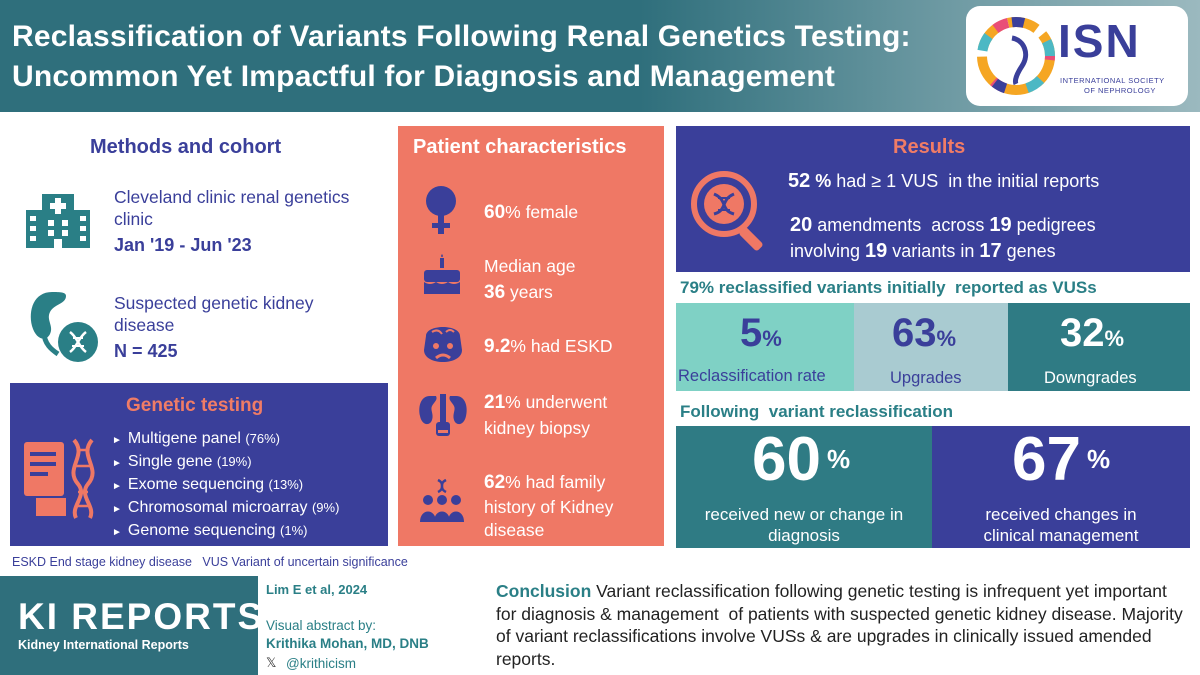 The width and height of the screenshot is (1200, 675). I want to click on results-panel, so click(933, 199).